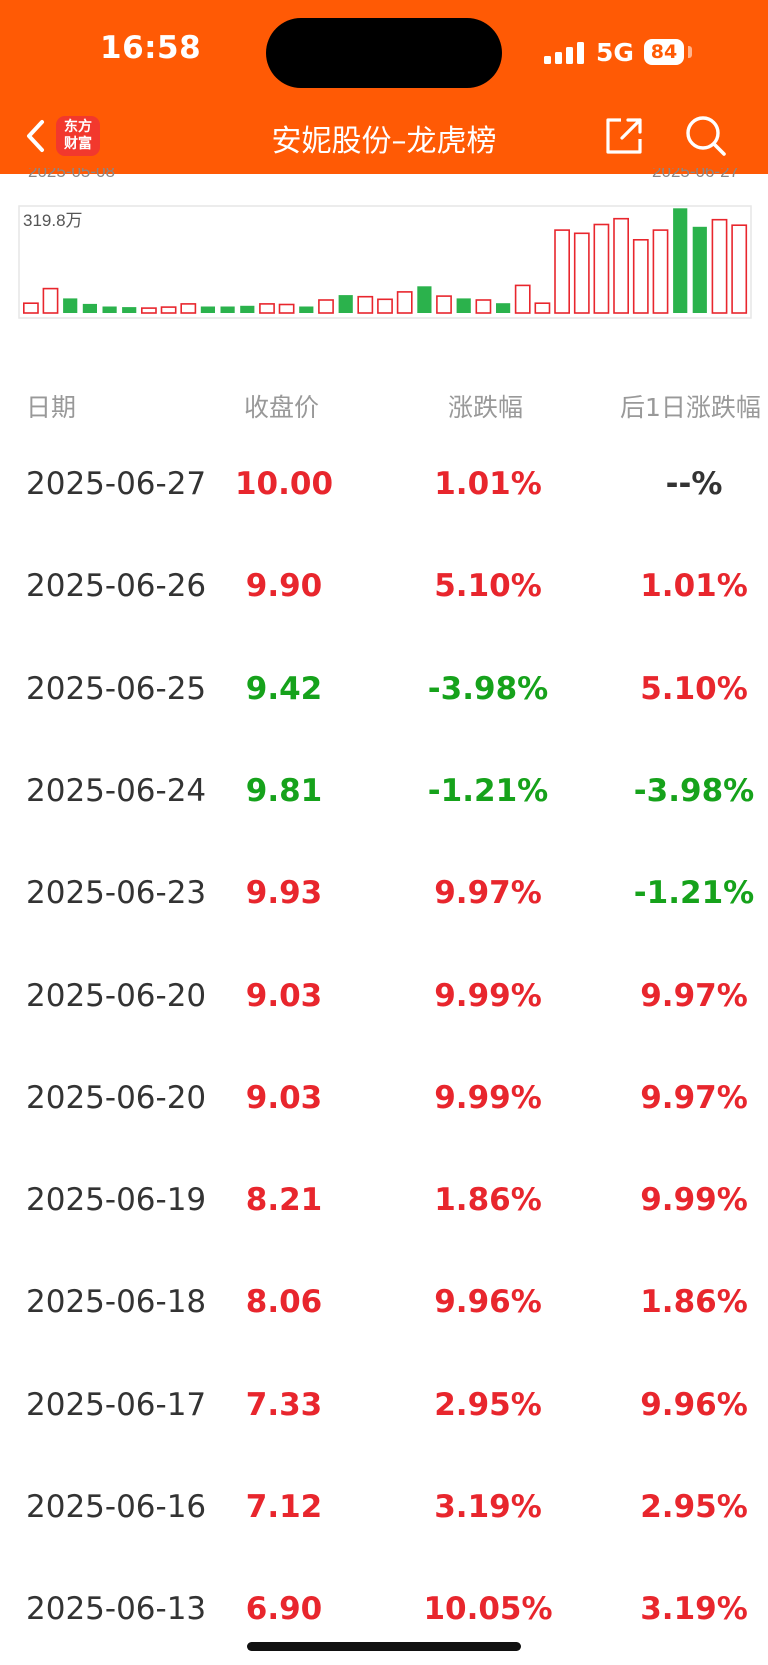 This screenshot has width=768, height=1665. What do you see at coordinates (384, 484) in the screenshot?
I see `table-row: 2025-06-27 10.00 1.01% --%` at bounding box center [384, 484].